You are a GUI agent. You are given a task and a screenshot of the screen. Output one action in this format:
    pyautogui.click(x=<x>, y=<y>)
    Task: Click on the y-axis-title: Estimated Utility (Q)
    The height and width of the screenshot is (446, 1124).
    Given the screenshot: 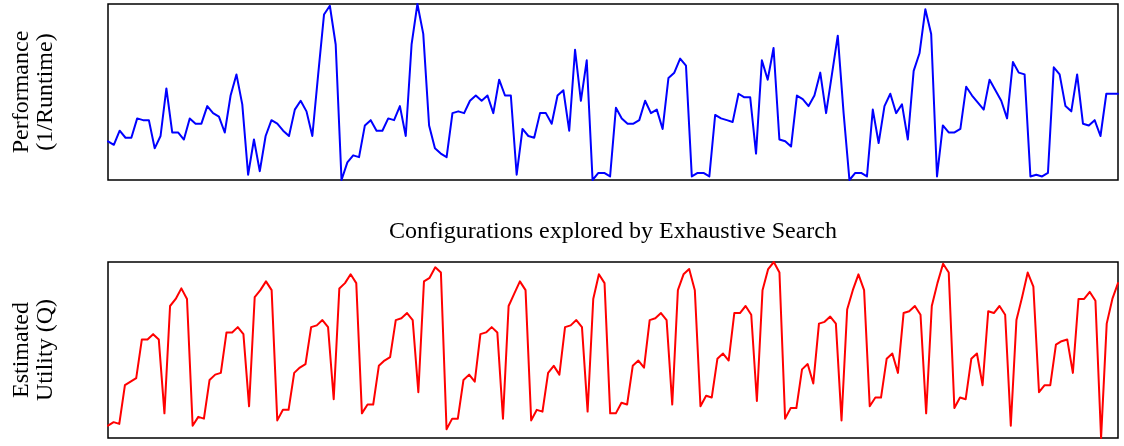 What is the action you would take?
    pyautogui.click(x=32, y=350)
    